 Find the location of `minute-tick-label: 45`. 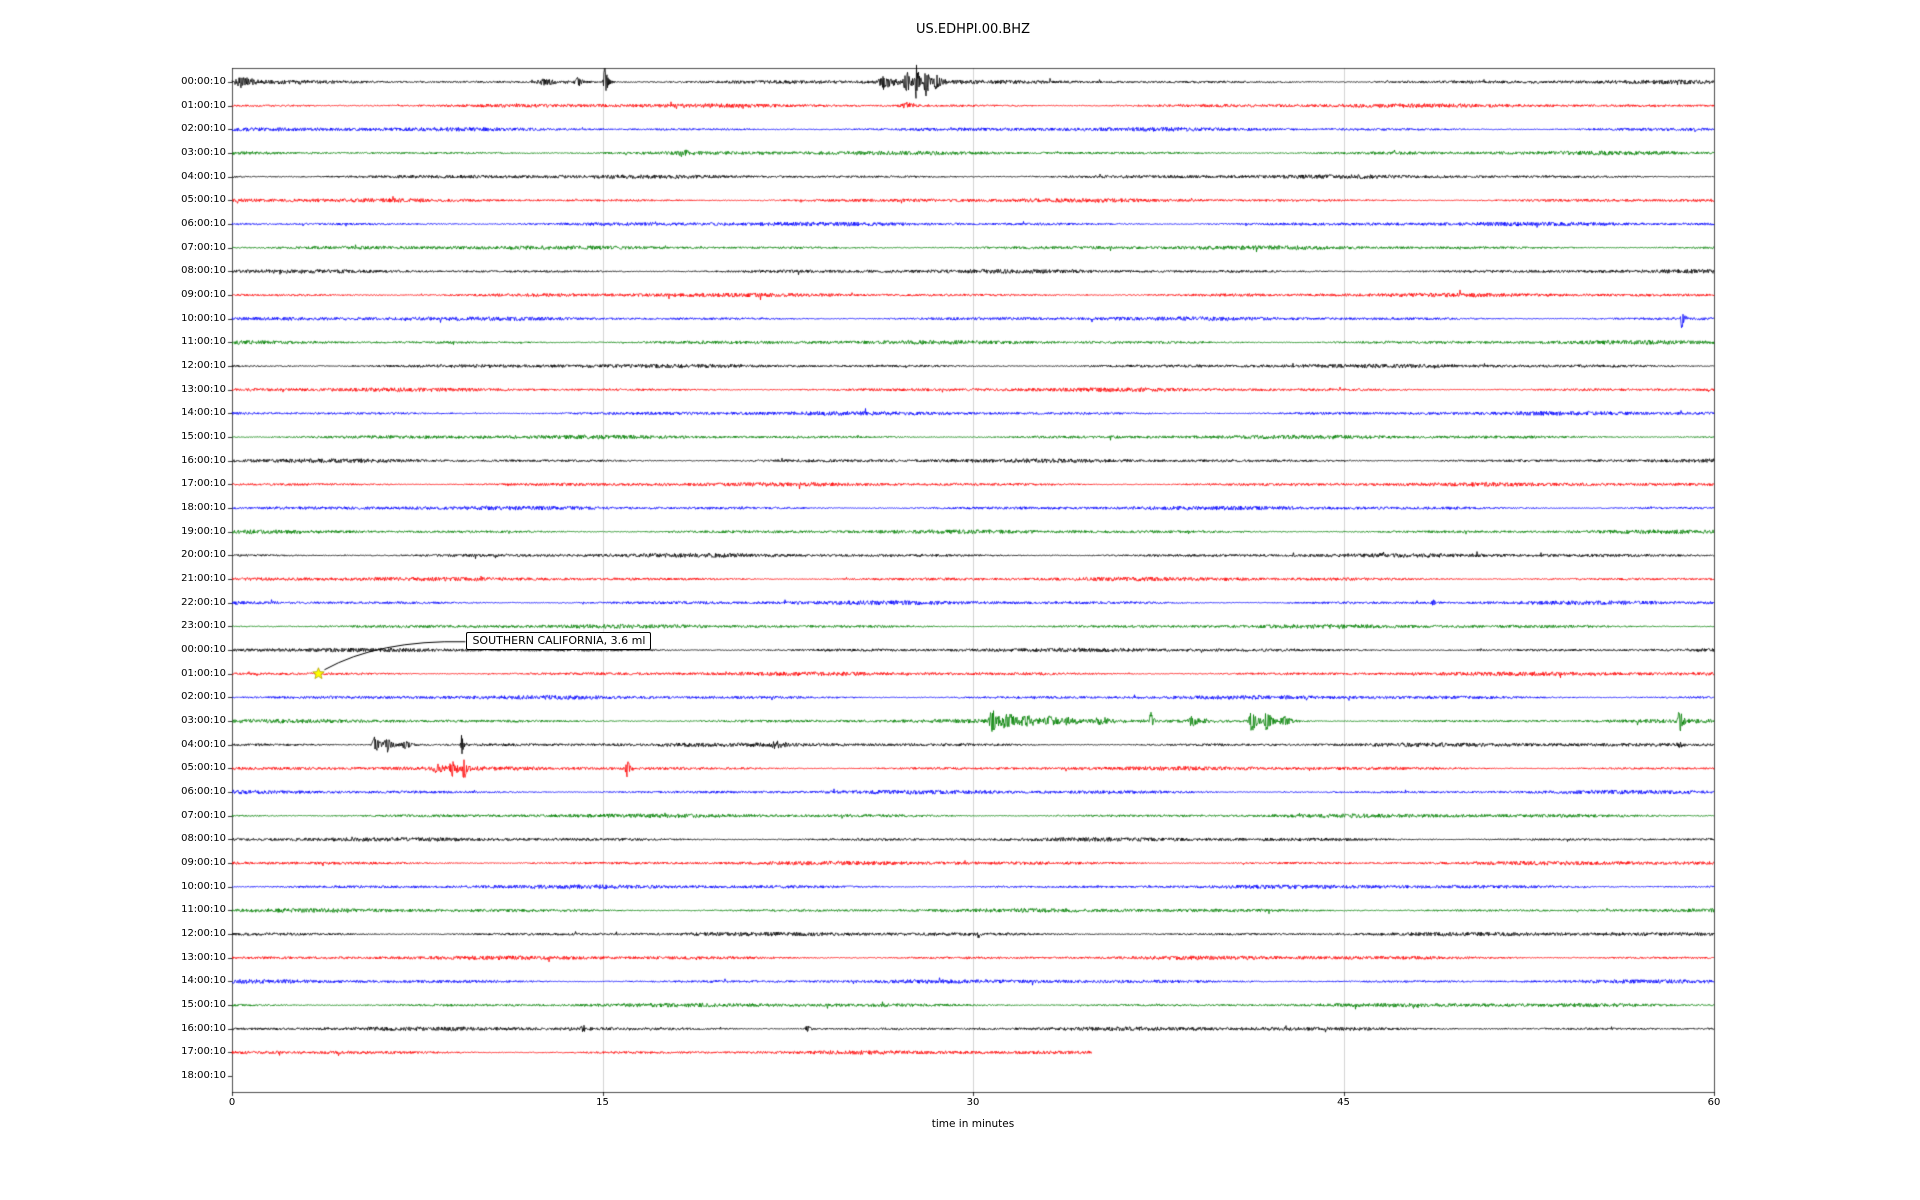

minute-tick-label: 45 is located at coordinates (1343, 1102).